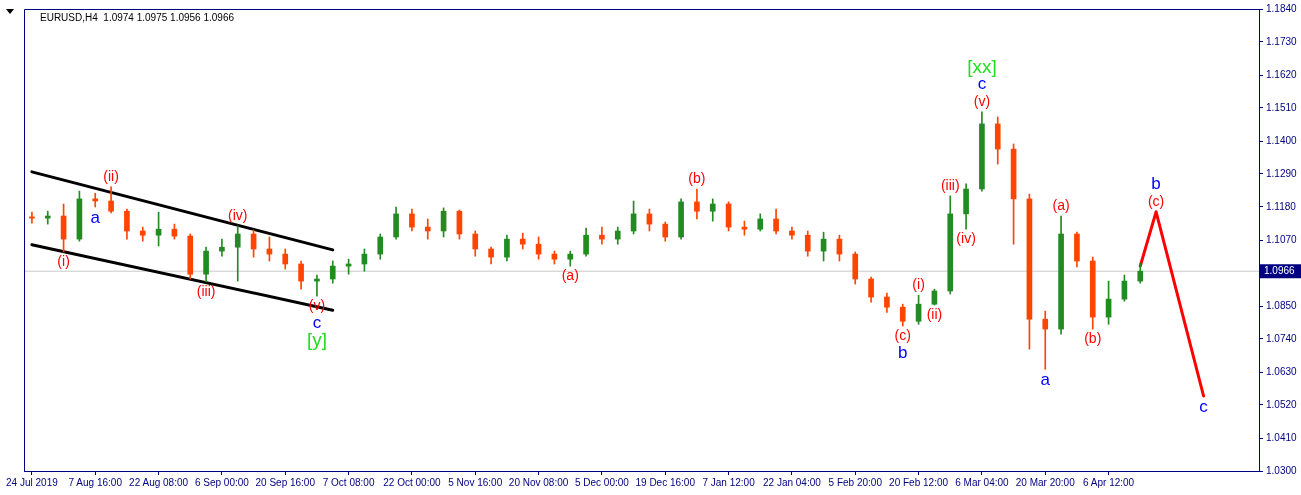 The height and width of the screenshot is (495, 1301). What do you see at coordinates (1045, 482) in the screenshot?
I see `x-tick-label: 20 Mar 20:00` at bounding box center [1045, 482].